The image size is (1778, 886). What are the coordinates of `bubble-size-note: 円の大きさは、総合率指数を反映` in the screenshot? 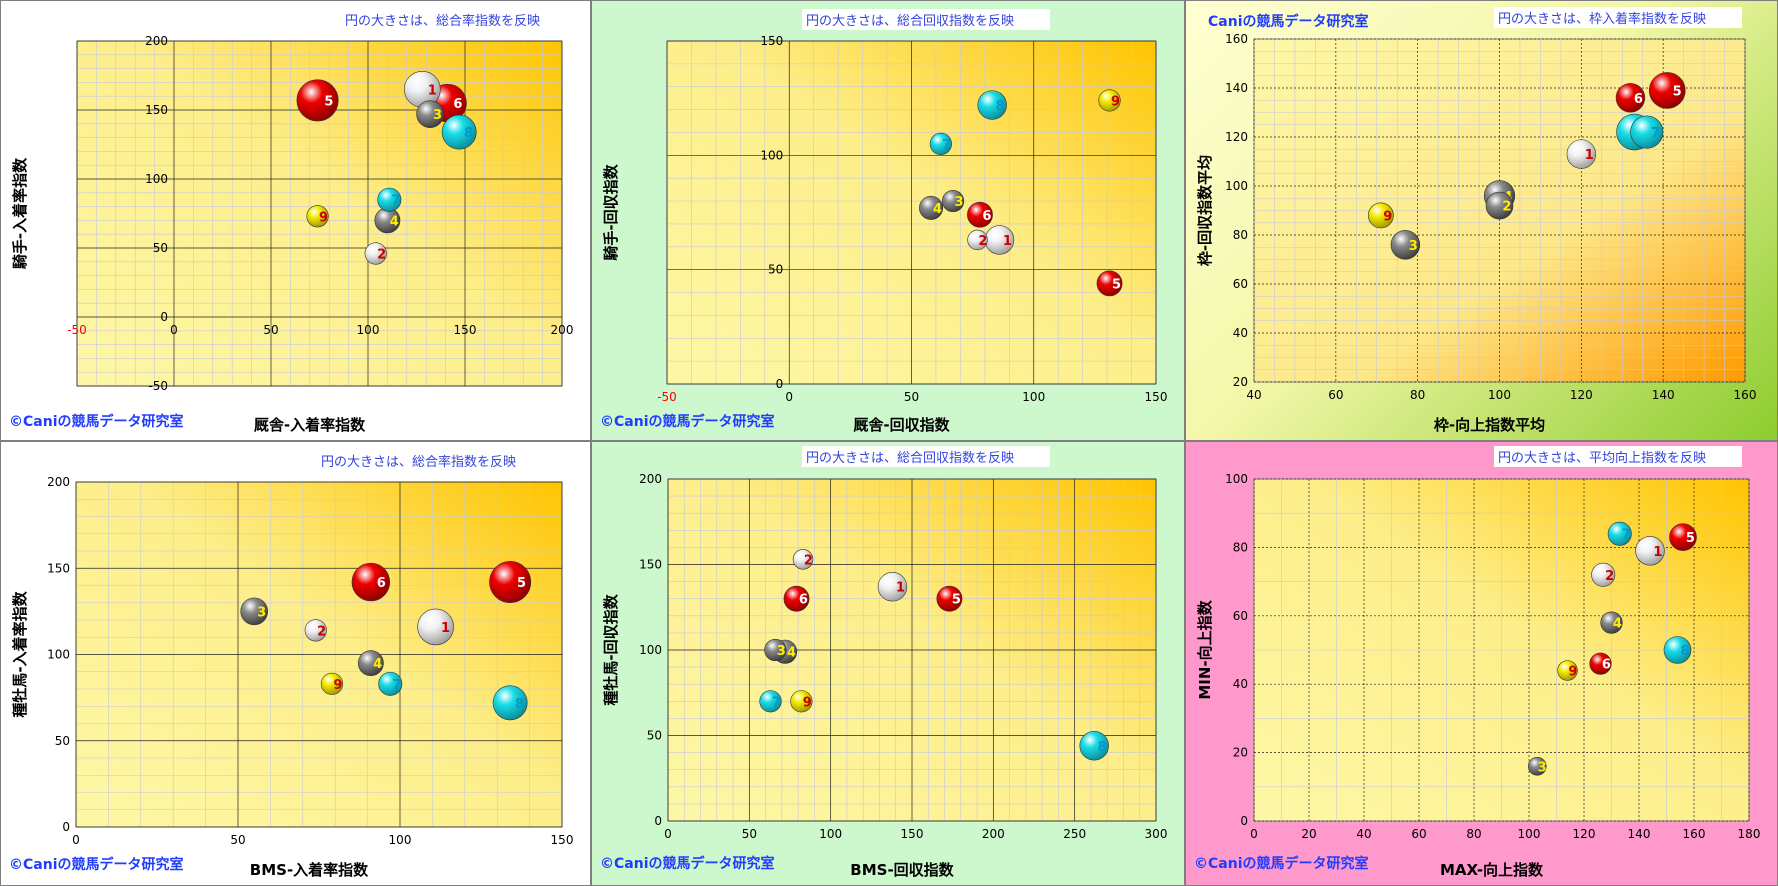 It's located at (419, 462).